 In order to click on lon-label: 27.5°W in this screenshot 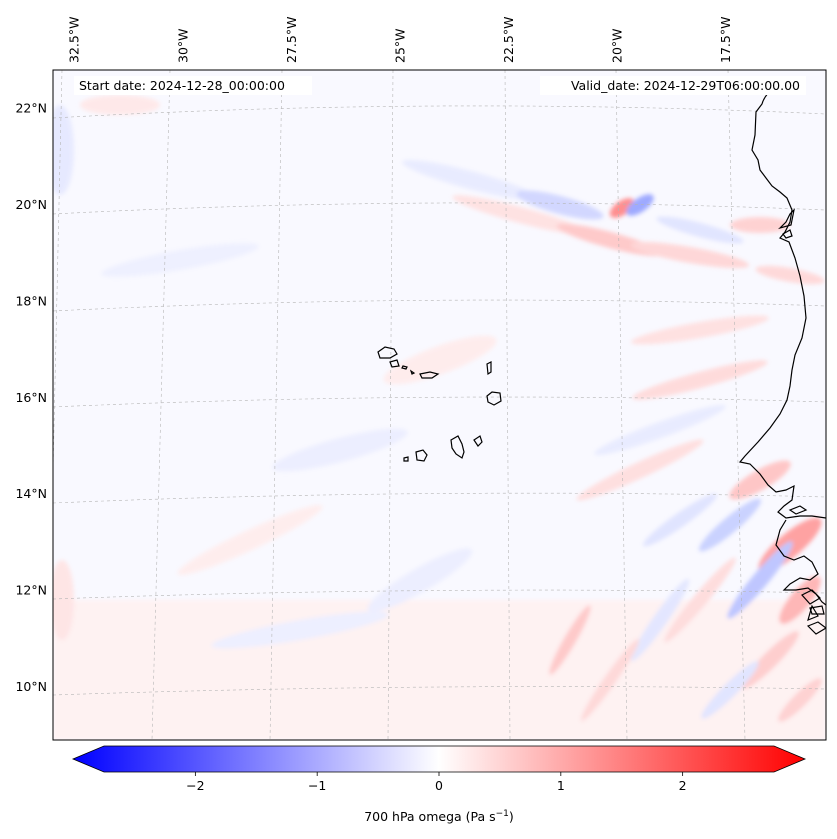, I will do `click(291, 40)`.